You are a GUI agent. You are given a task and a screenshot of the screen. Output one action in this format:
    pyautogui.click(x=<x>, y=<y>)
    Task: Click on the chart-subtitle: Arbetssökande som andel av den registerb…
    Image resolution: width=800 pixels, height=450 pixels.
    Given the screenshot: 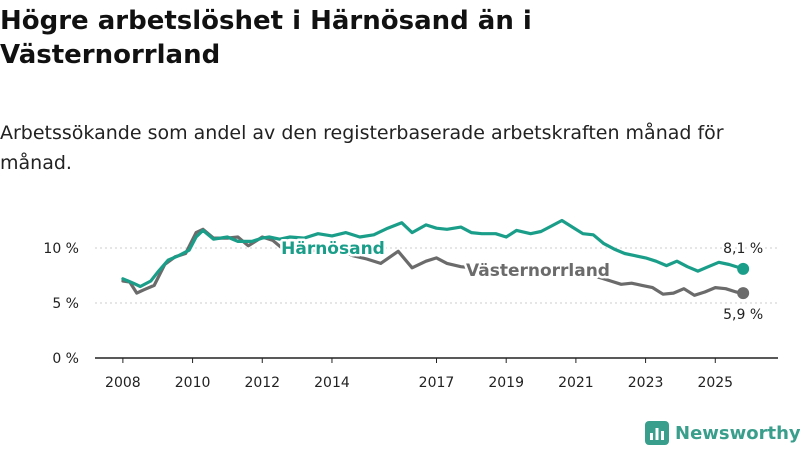 What is the action you would take?
    pyautogui.click(x=362, y=148)
    